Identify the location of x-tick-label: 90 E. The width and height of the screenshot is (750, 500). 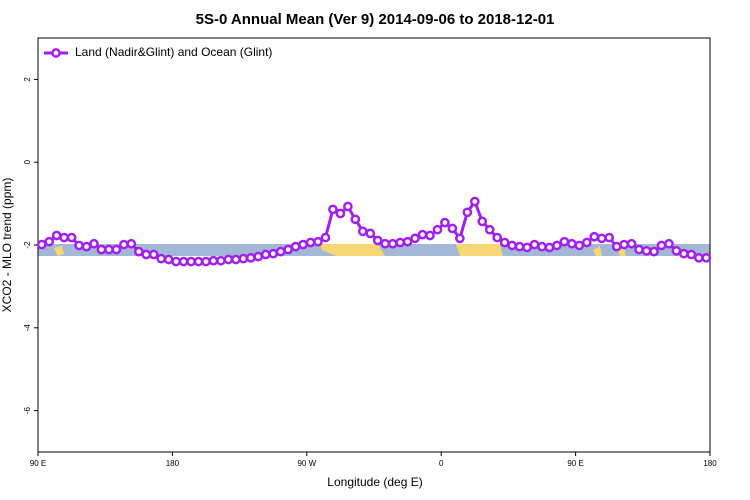
(38, 463).